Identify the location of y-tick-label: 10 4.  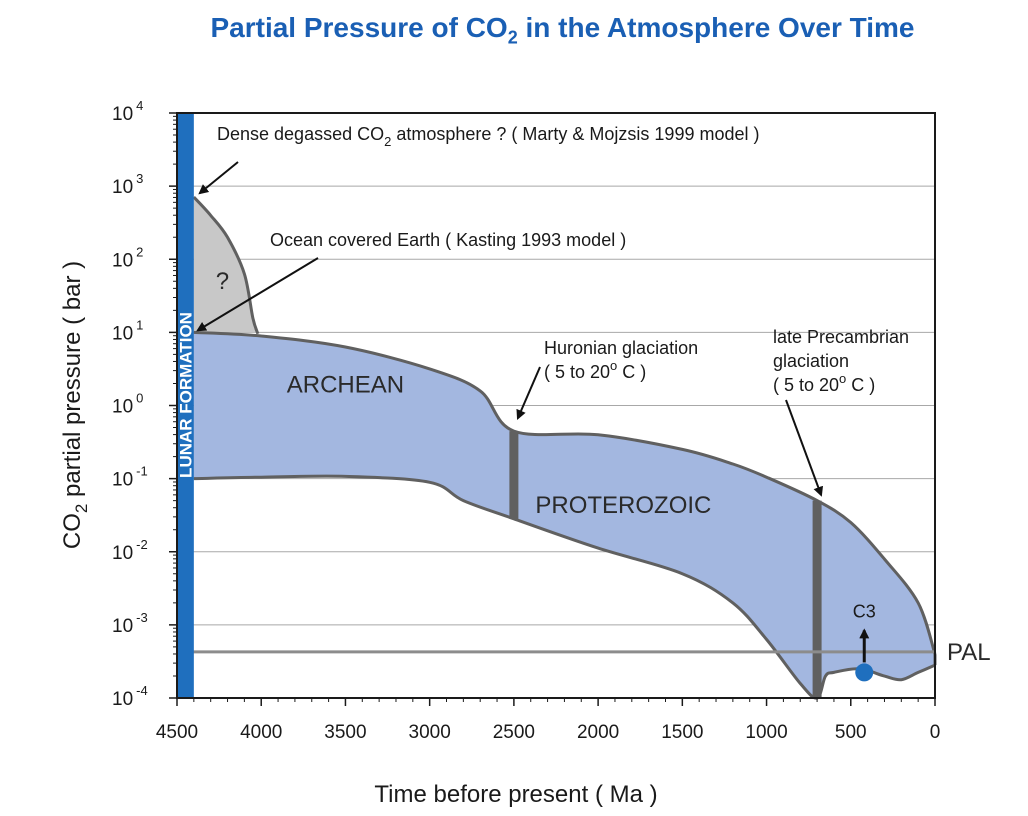
(127, 111).